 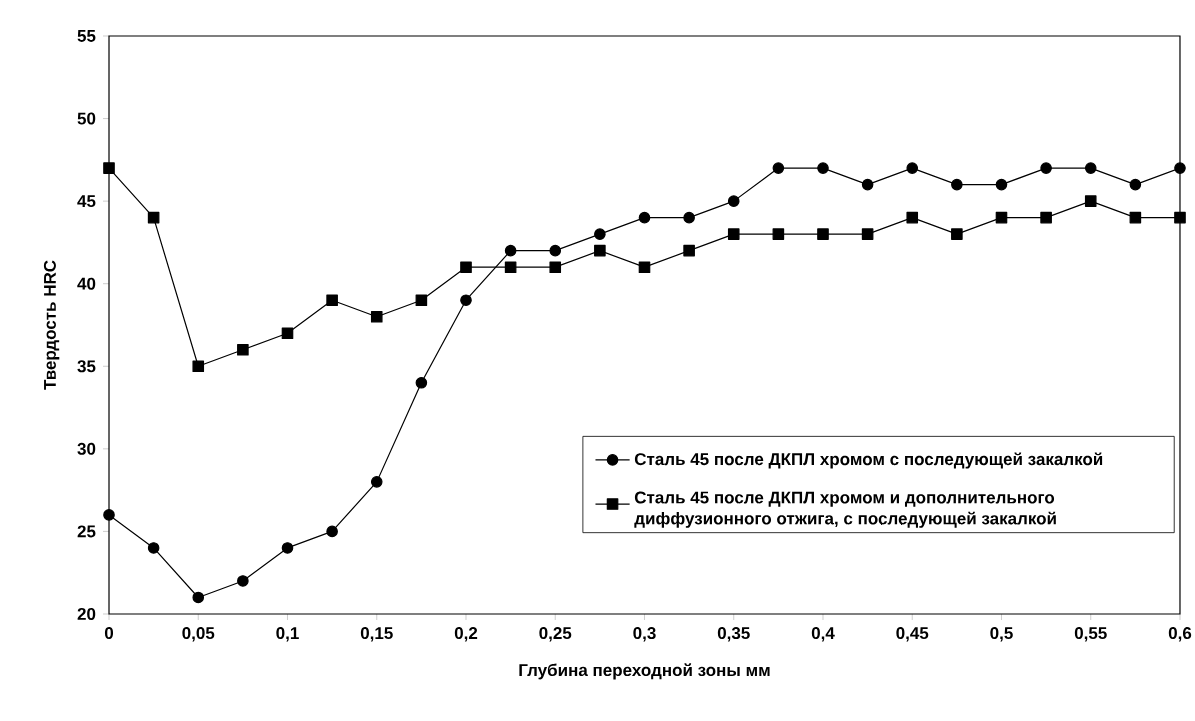 I want to click on x-tick-label: 0,1, so click(x=287, y=634).